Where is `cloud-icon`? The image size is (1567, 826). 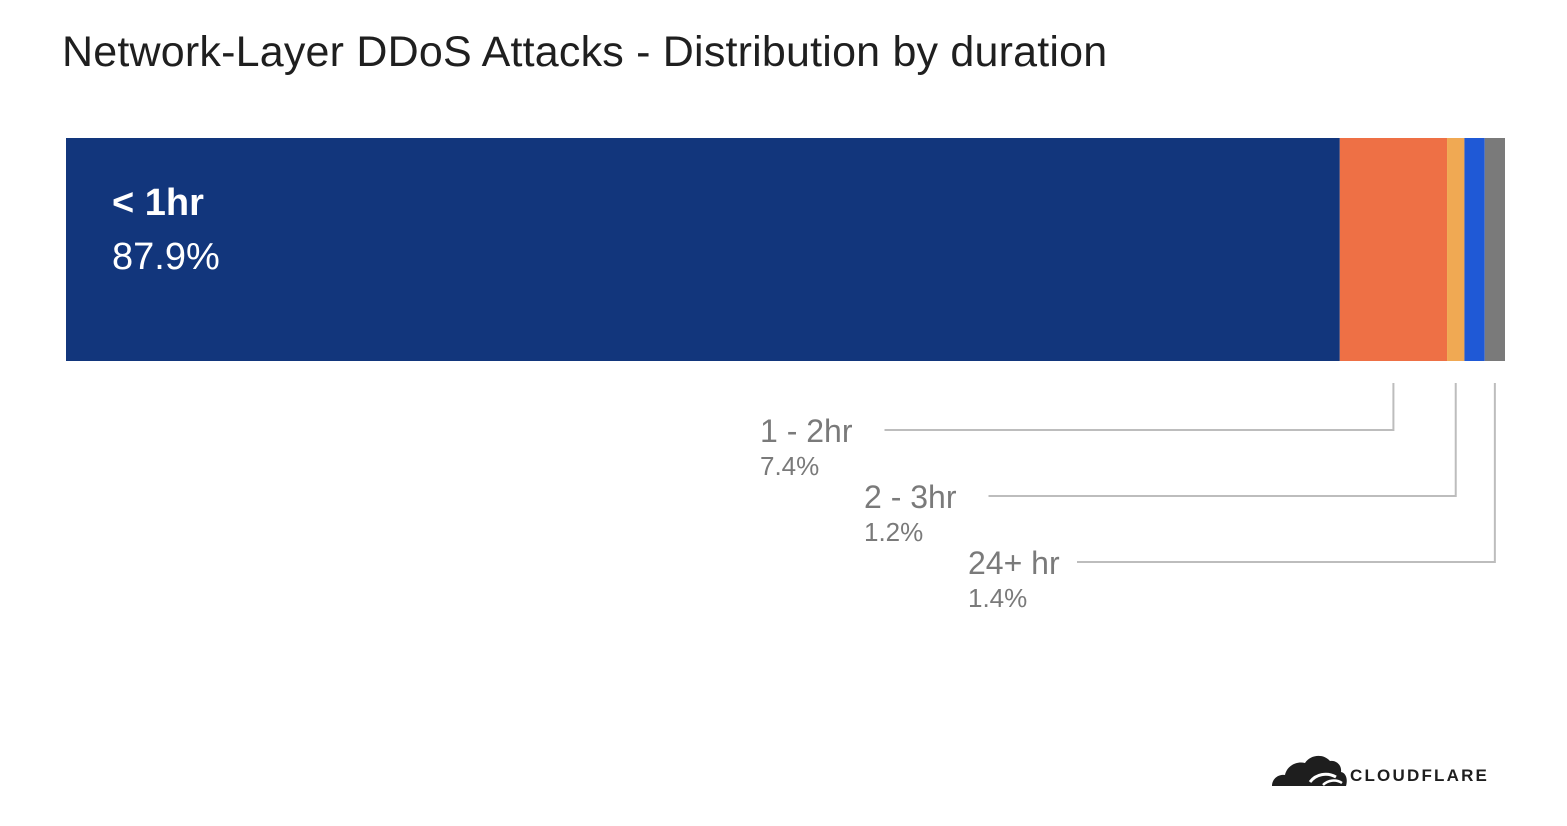
cloud-icon is located at coordinates (1309, 770).